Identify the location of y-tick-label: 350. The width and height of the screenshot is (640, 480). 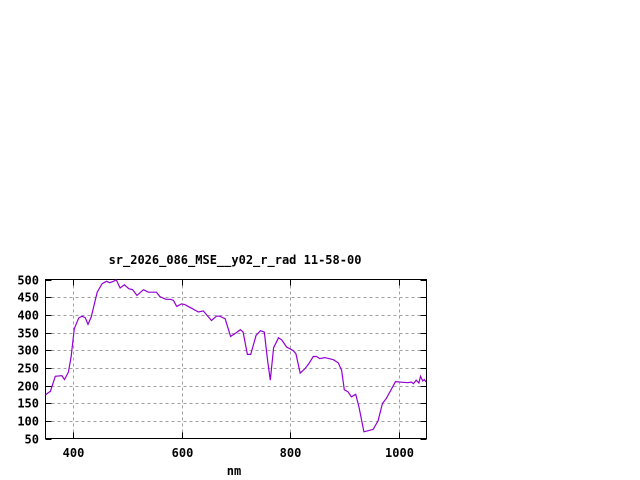
(28, 334).